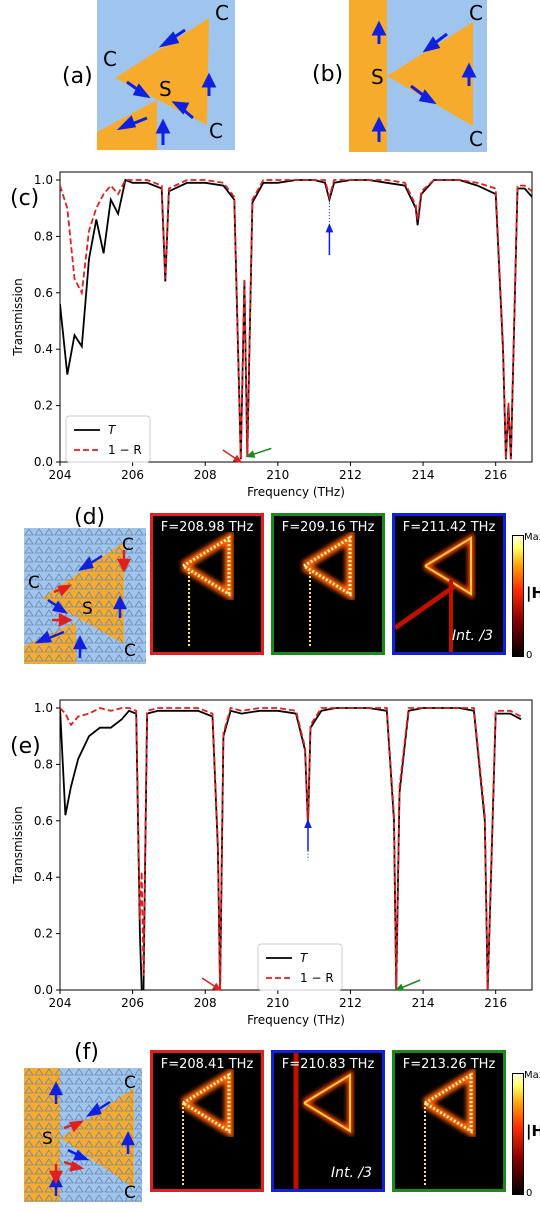 The width and height of the screenshot is (540, 1212). What do you see at coordinates (449, 1064) in the screenshot?
I see `field-map-frequency-label: F=213.26 THz` at bounding box center [449, 1064].